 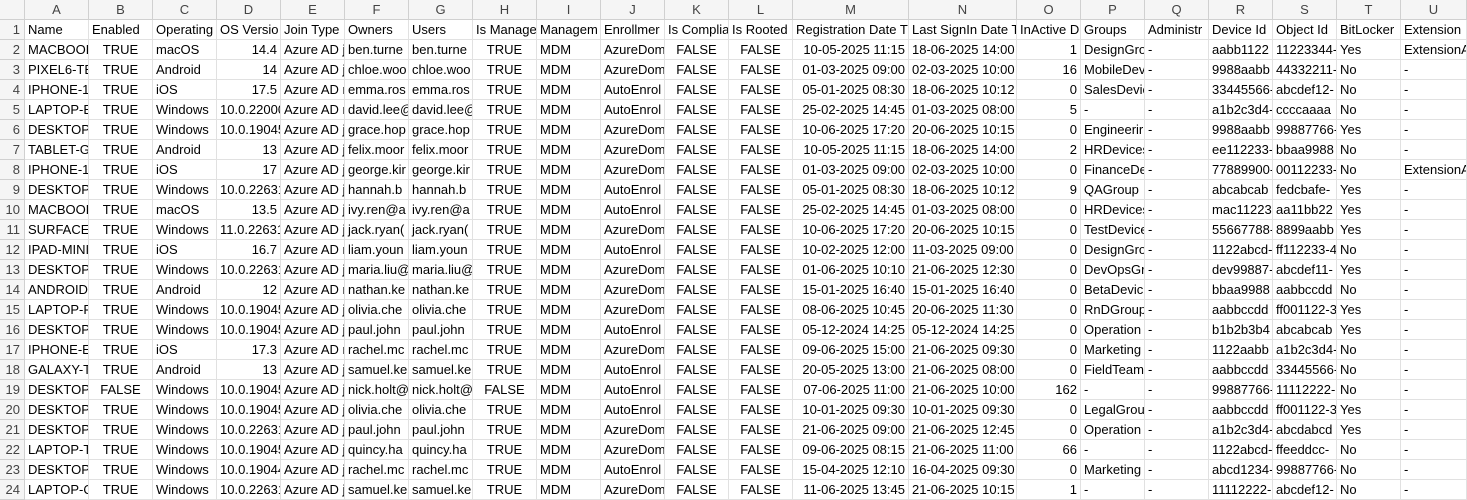 What do you see at coordinates (1113, 190) in the screenshot?
I see `cell: QAGroup` at bounding box center [1113, 190].